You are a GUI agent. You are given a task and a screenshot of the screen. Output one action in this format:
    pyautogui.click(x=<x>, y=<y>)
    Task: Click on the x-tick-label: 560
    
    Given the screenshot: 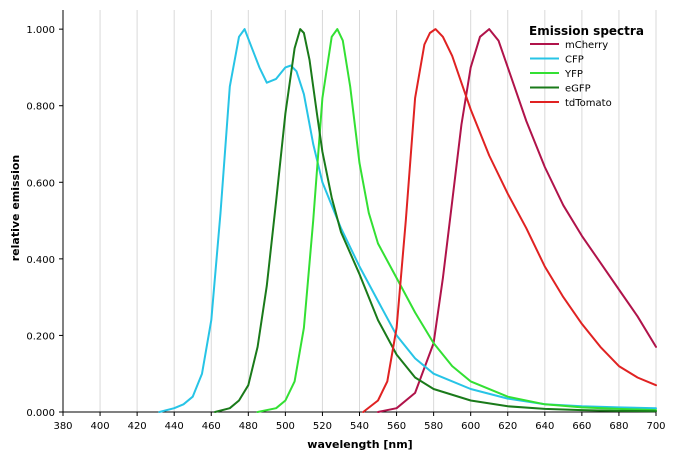 What is the action you would take?
    pyautogui.click(x=396, y=426)
    